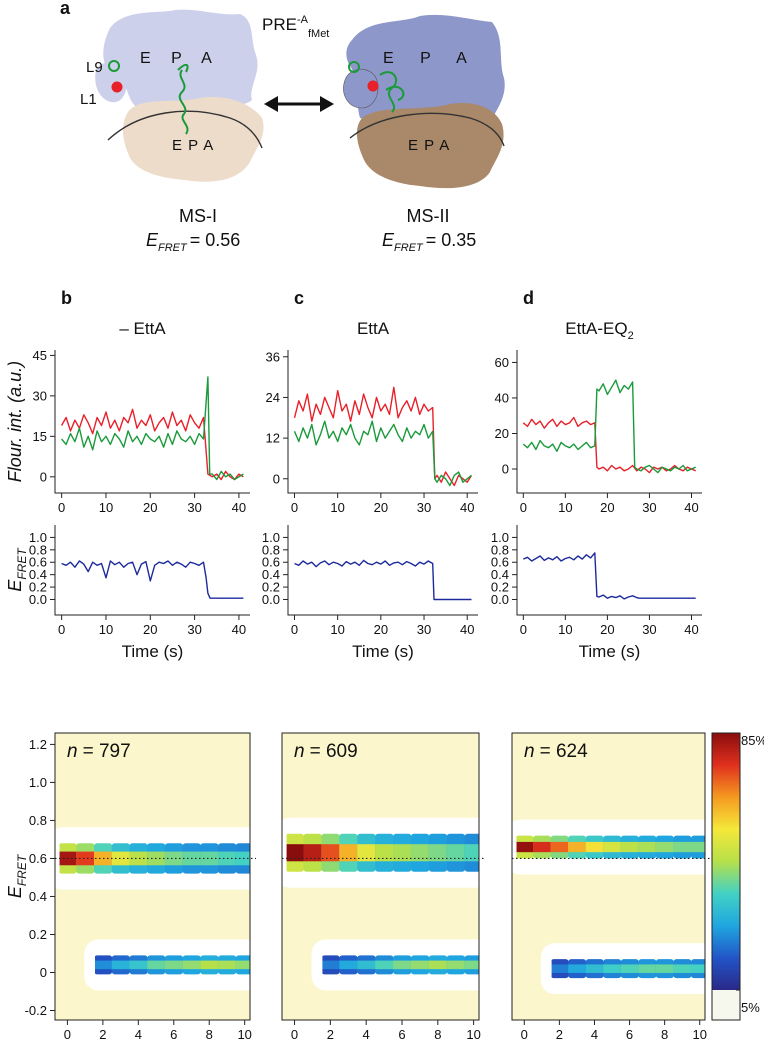 This screenshot has width=764, height=1050. I want to click on arrow-heads, so click(299, 104).